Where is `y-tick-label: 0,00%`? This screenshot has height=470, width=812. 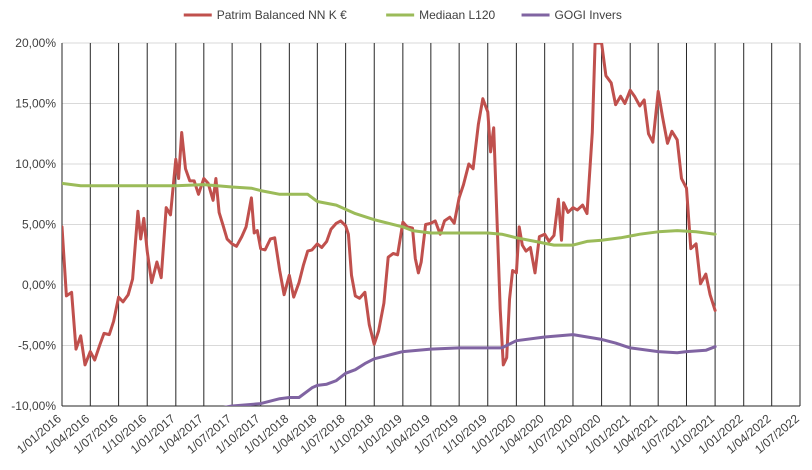
y-tick-label: 0,00% is located at coordinates (39, 285).